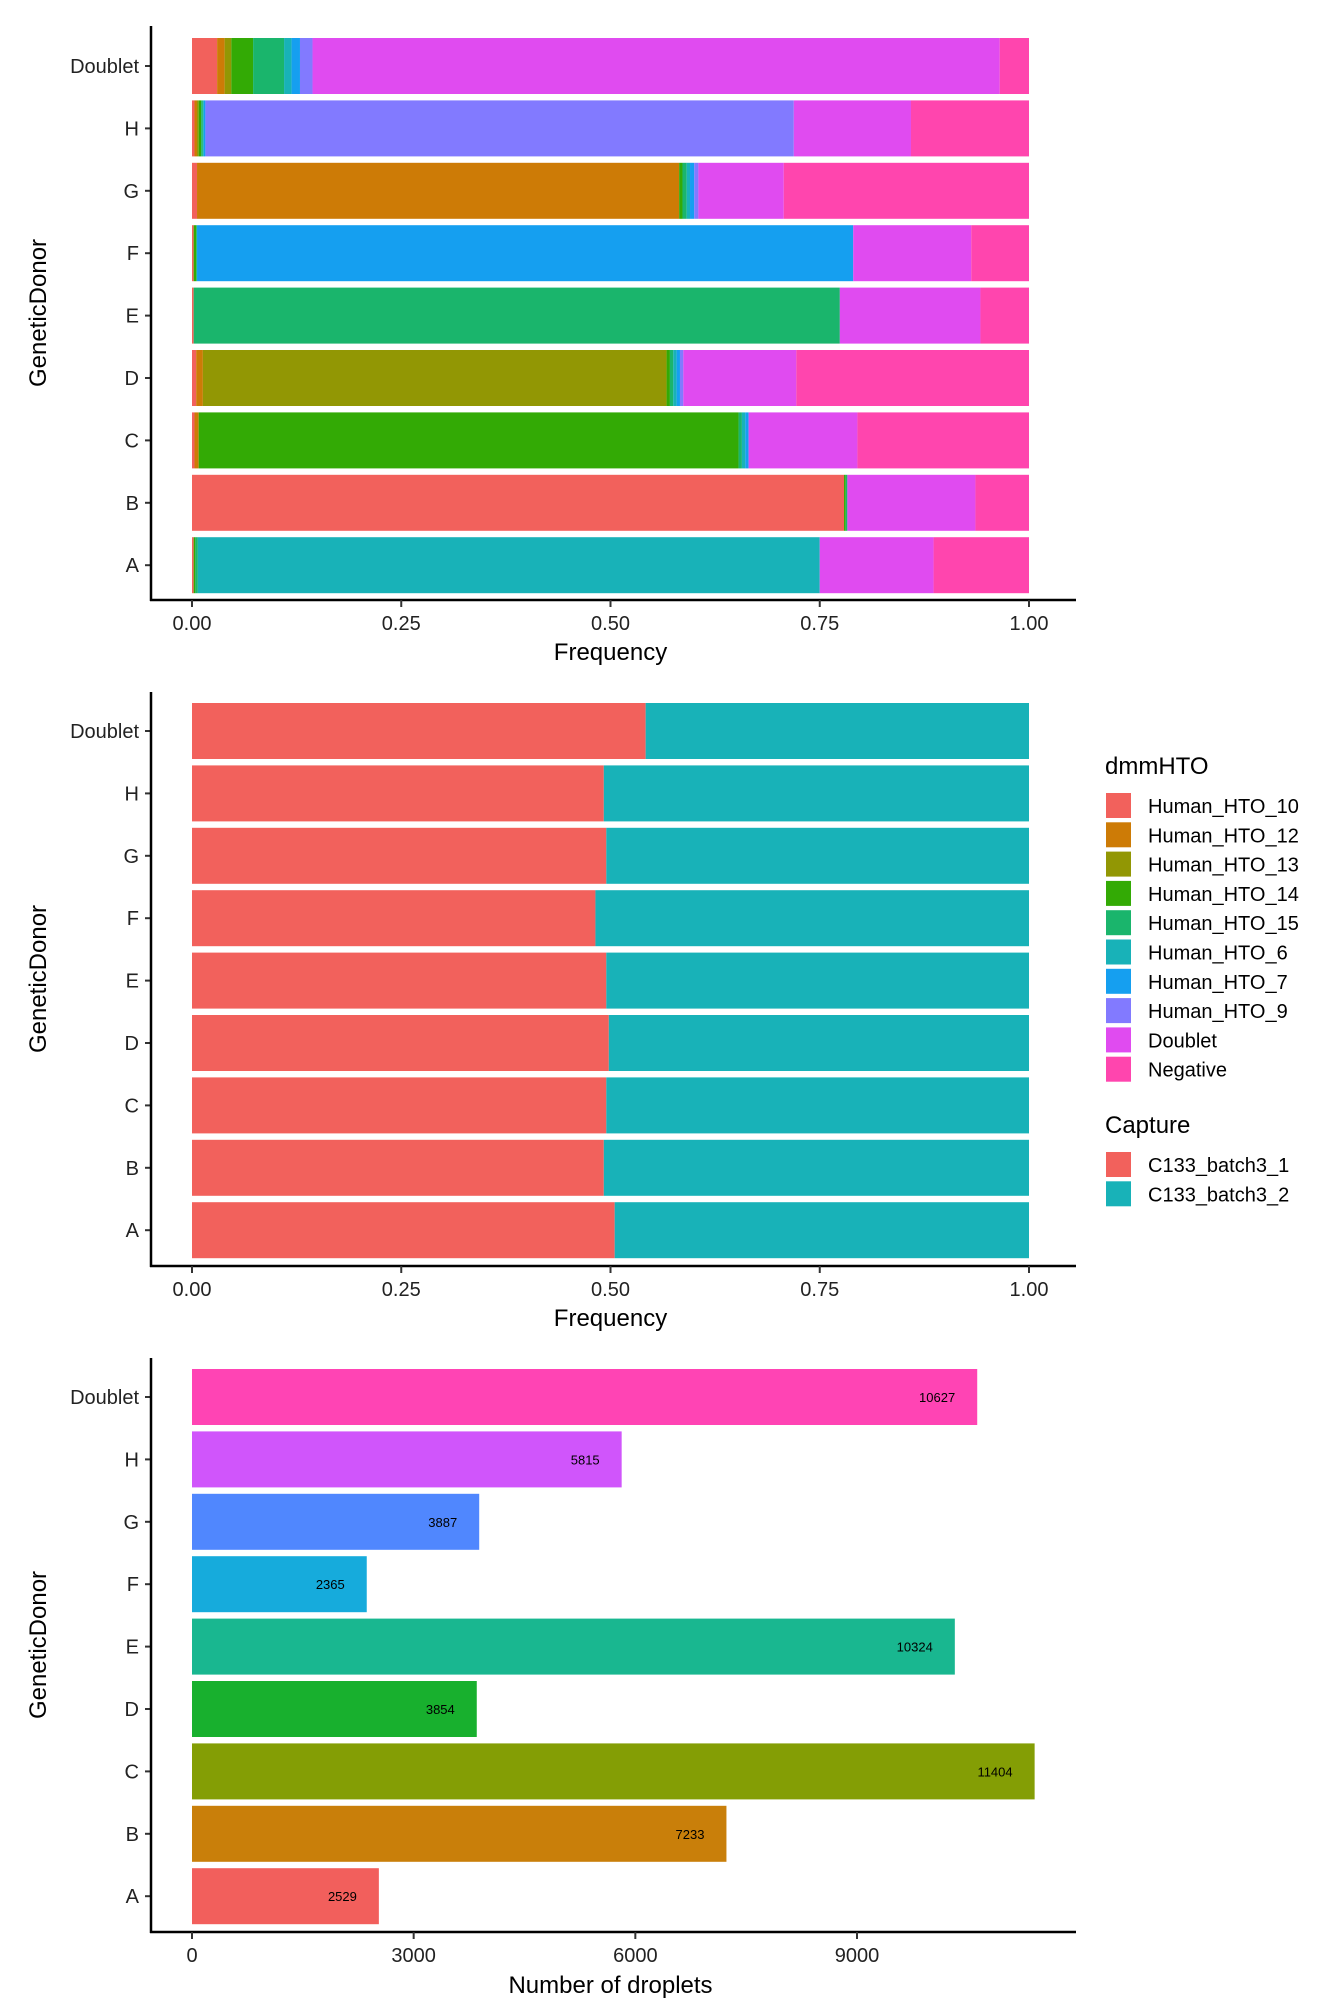 The height and width of the screenshot is (2016, 1344). What do you see at coordinates (912, 253) in the screenshot?
I see `bar-segment-F-Doublet` at bounding box center [912, 253].